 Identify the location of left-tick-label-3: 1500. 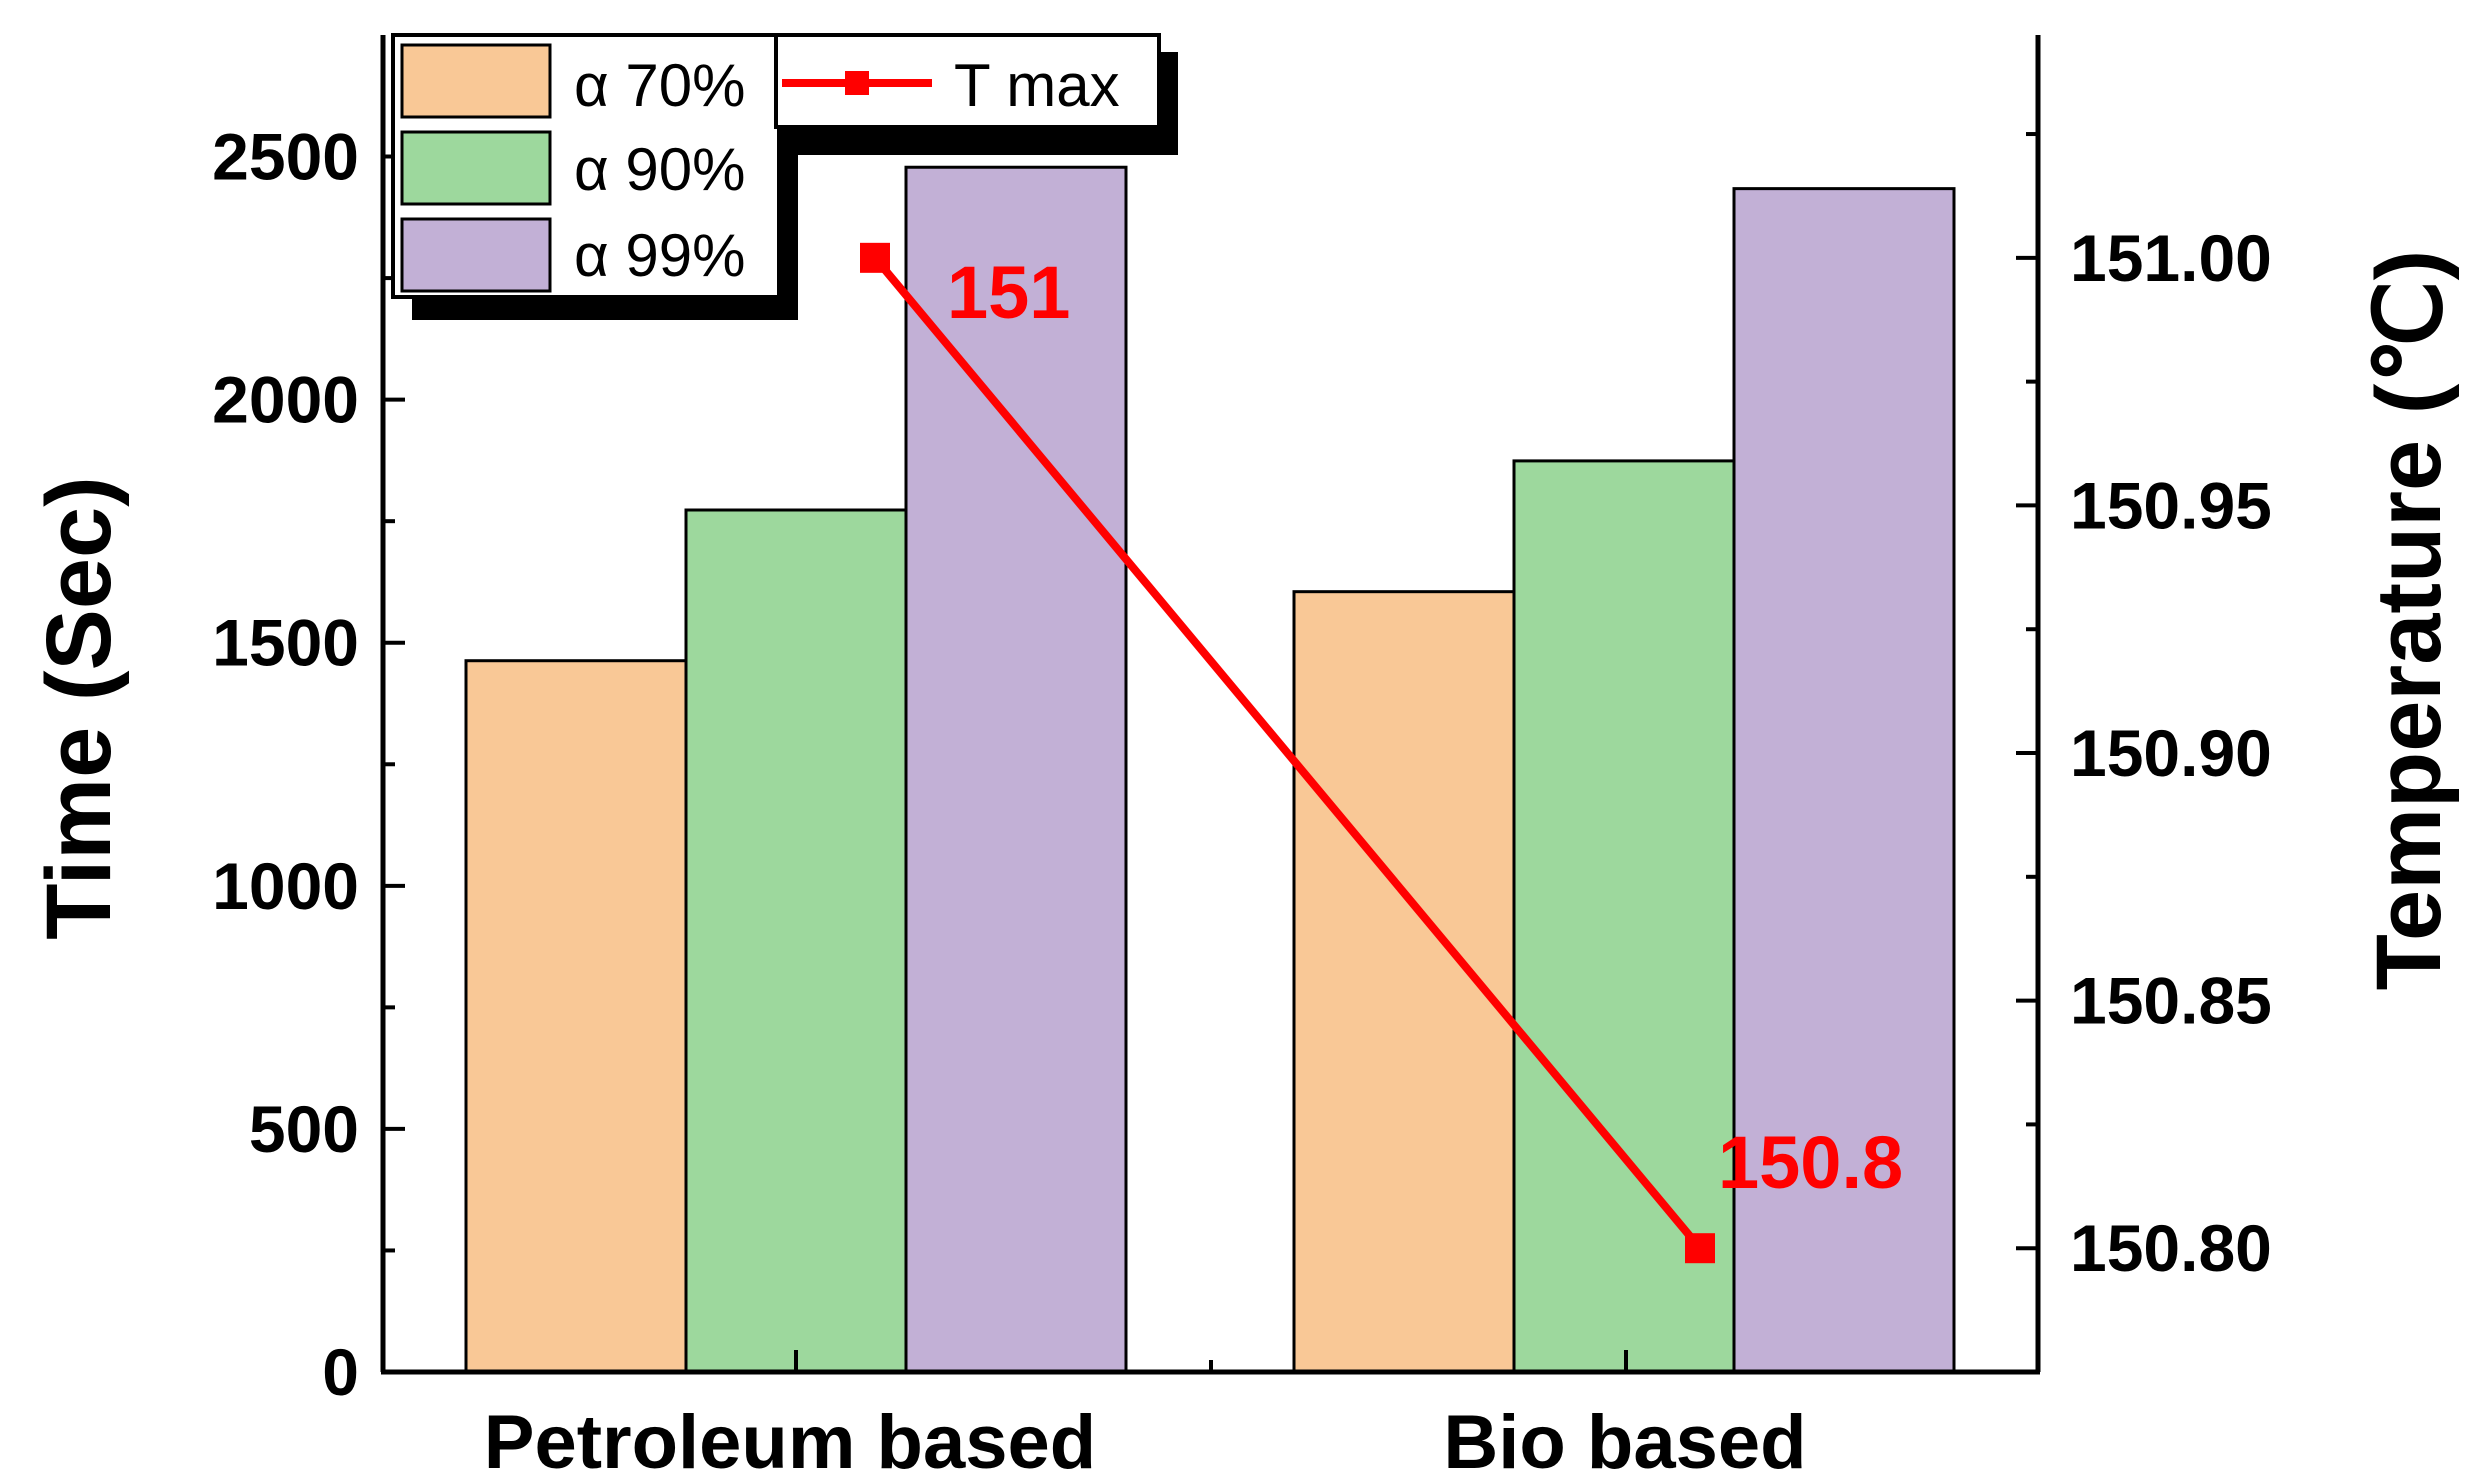
(285, 643).